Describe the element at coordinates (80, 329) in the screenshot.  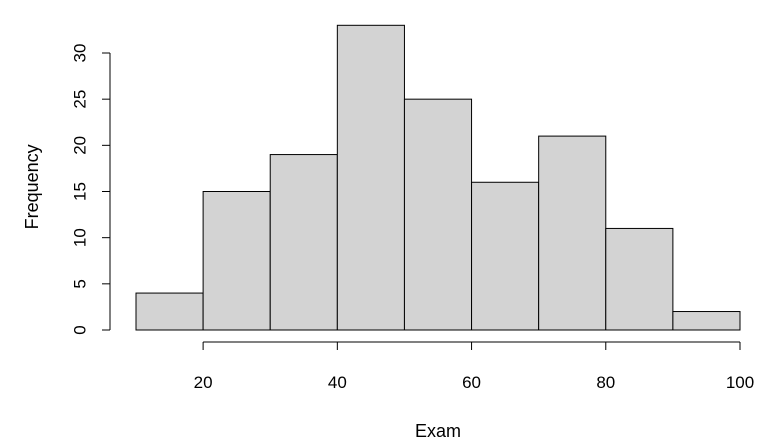
I see `y-tick-label-0: 0` at that location.